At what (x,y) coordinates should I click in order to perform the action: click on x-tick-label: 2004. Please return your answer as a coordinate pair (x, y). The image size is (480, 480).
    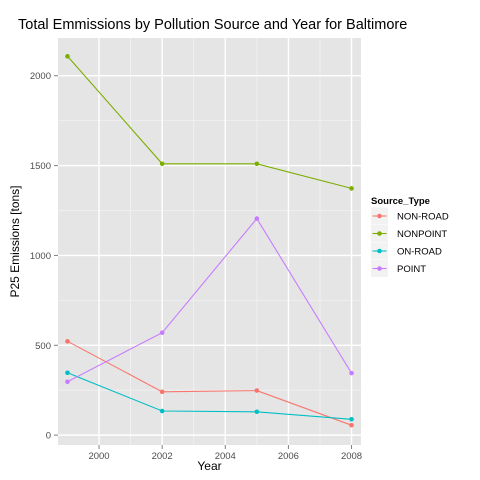
    Looking at the image, I should click on (225, 456).